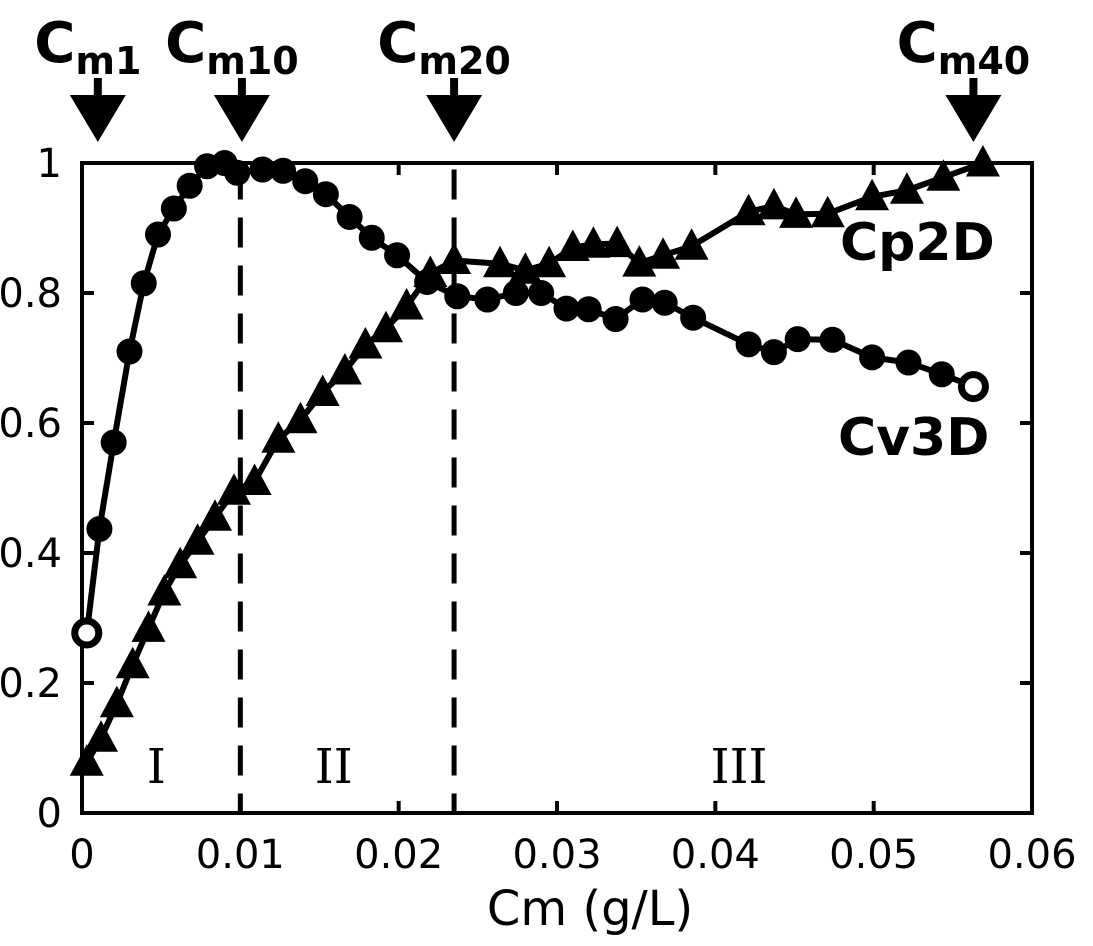 This screenshot has width=1093, height=946. I want to click on x-axis-label: Cm (g/L), so click(590, 909).